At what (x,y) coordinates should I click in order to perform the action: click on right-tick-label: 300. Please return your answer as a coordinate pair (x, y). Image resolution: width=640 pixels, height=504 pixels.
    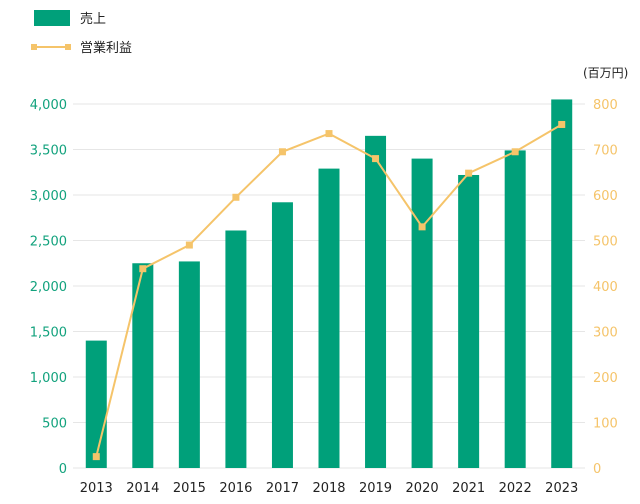
    Looking at the image, I should click on (605, 333).